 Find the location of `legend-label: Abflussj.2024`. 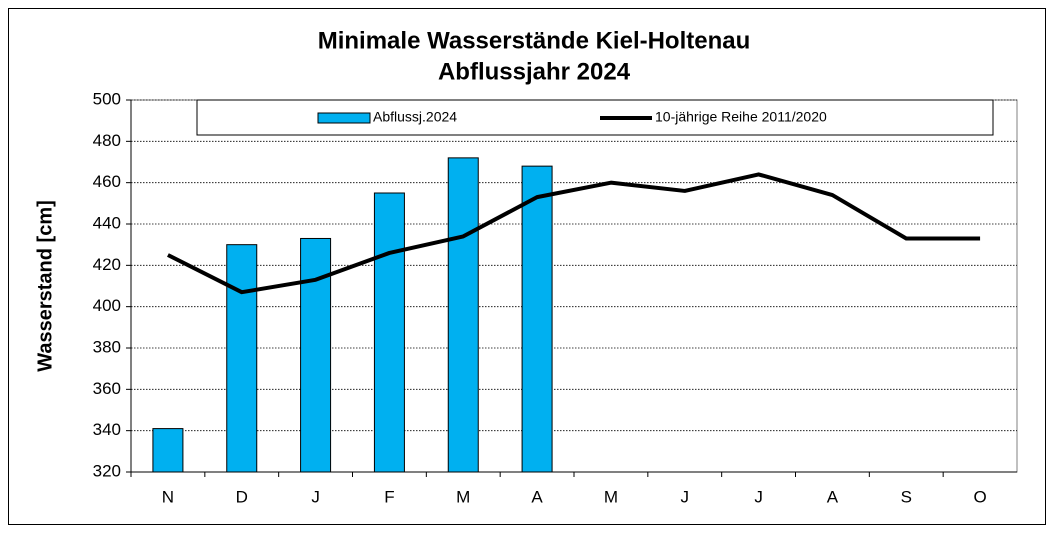

legend-label: Abflussj.2024 is located at coordinates (415, 117).